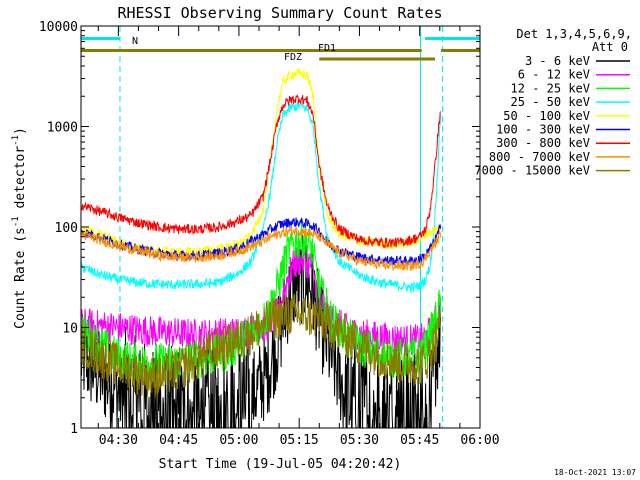 The width and height of the screenshot is (640, 480). What do you see at coordinates (419, 440) in the screenshot?
I see `x-tick-label-5: 05:45` at bounding box center [419, 440].